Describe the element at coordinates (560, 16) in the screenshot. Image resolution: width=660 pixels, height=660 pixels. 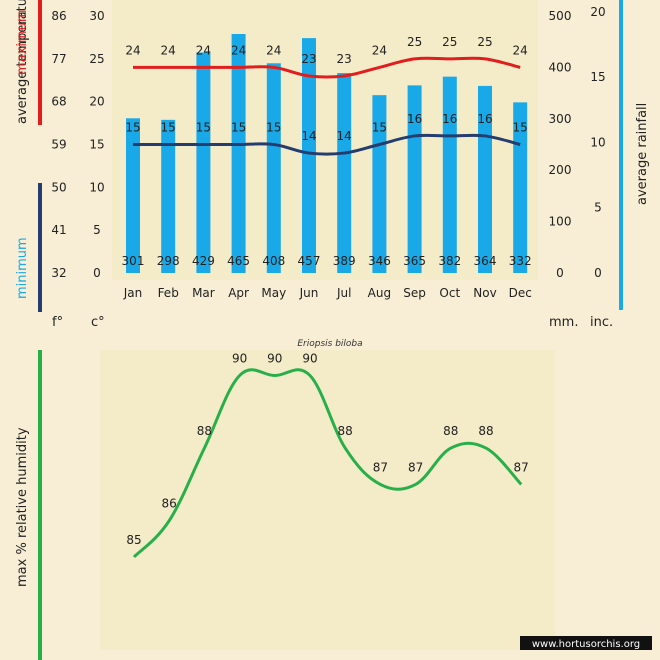
I see `rainfall-mm-tick-label: 500` at that location.